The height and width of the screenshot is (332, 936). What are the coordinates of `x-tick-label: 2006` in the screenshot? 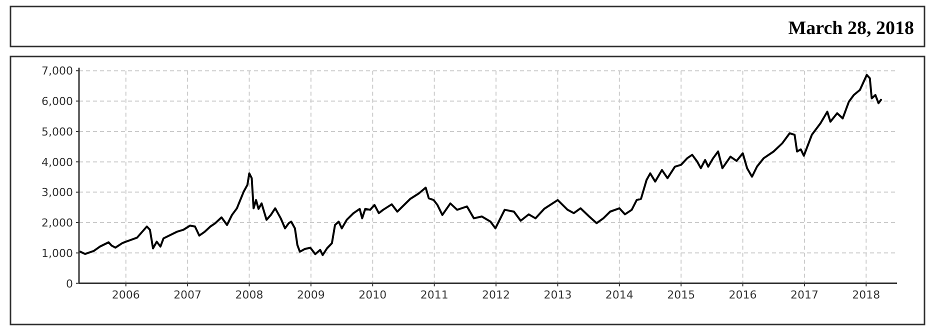 It's located at (126, 295).